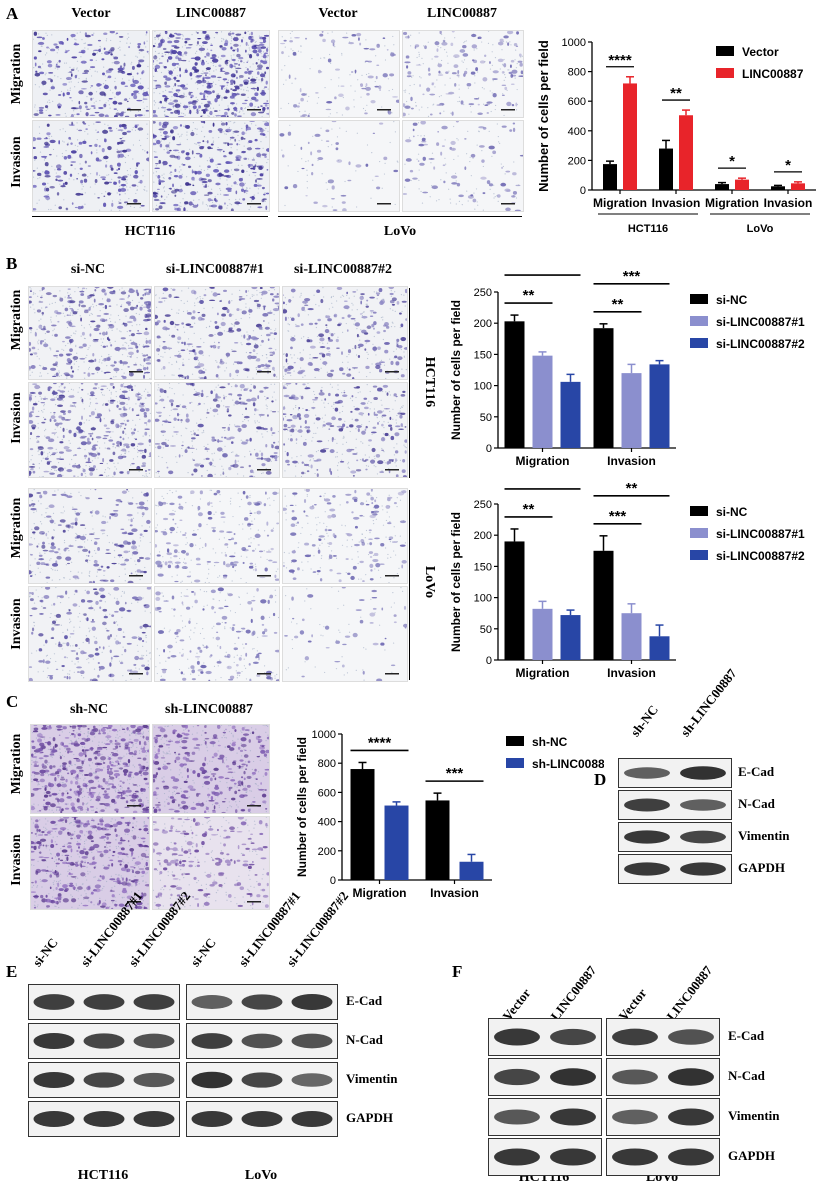  I want to click on legend-label: si-LINC00887#2, so click(760, 556).